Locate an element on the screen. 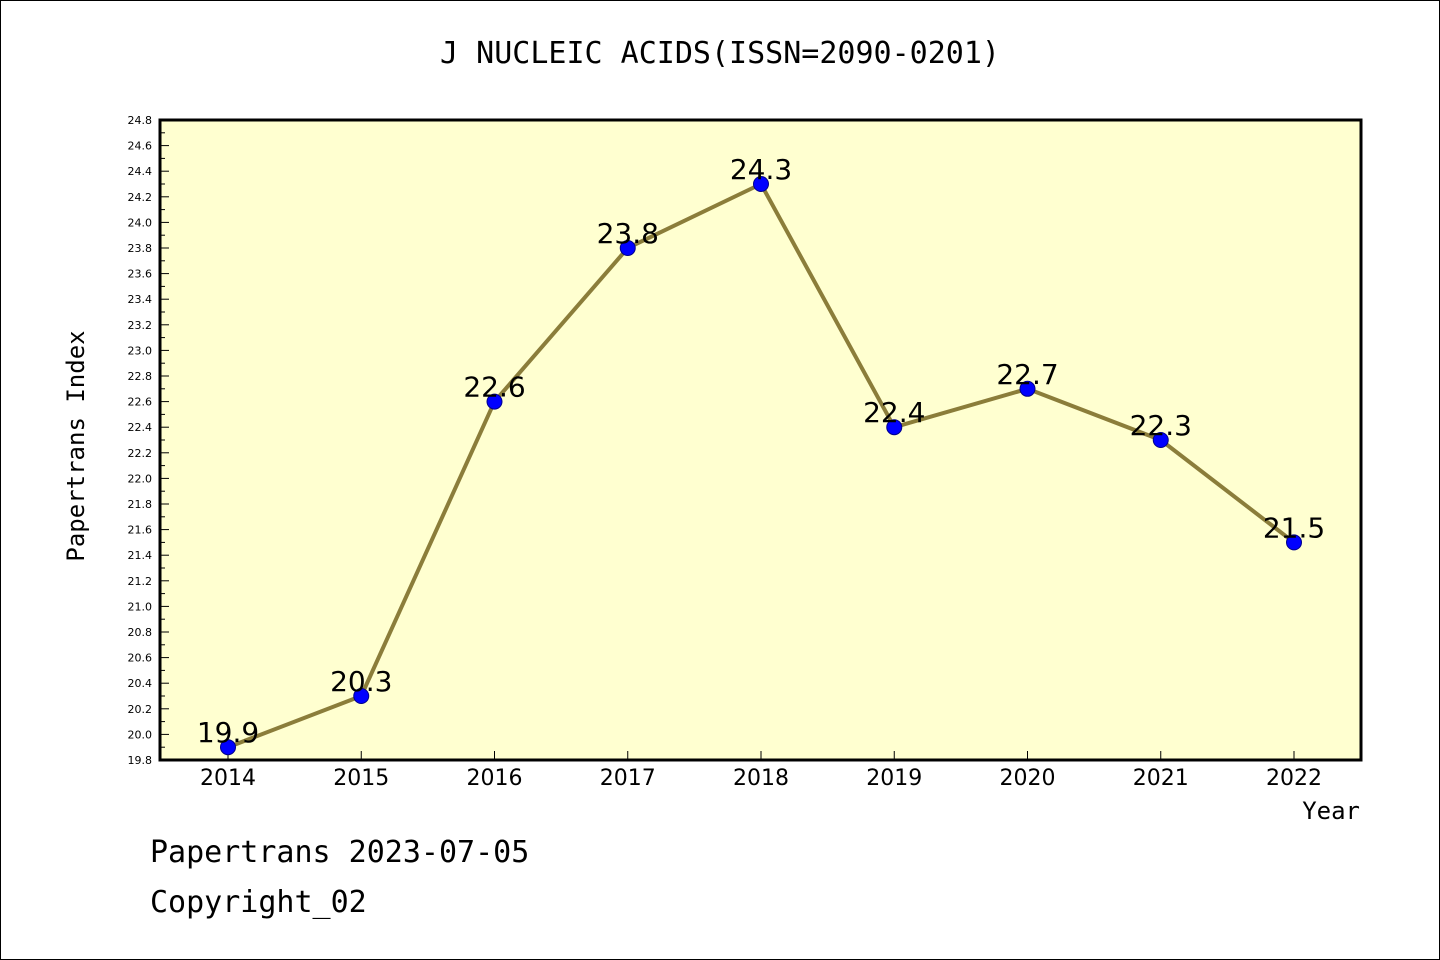  y-tick-label: 21.2 is located at coordinates (140, 581).